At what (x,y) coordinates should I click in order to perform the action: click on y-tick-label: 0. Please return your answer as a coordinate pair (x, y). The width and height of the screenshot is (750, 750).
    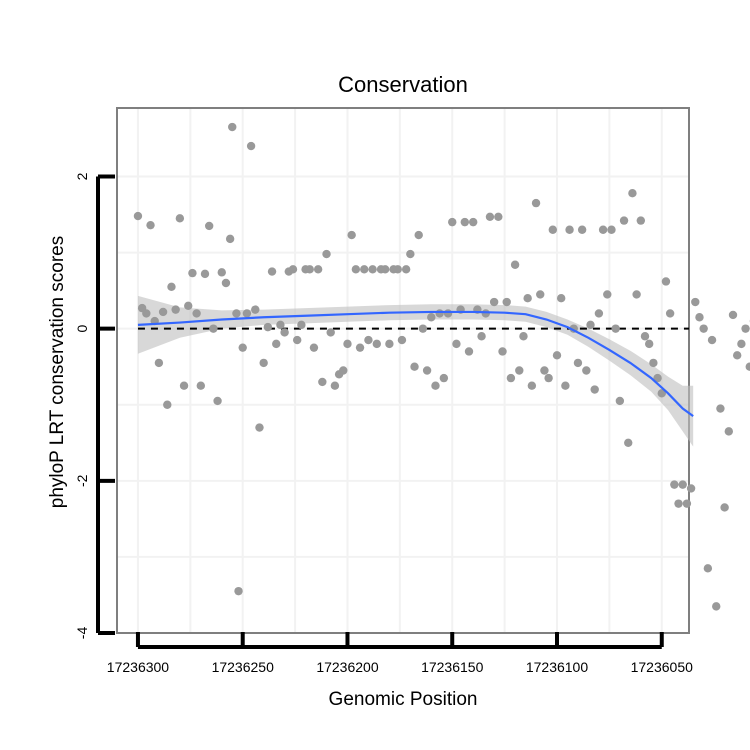
    Looking at the image, I should click on (82, 329).